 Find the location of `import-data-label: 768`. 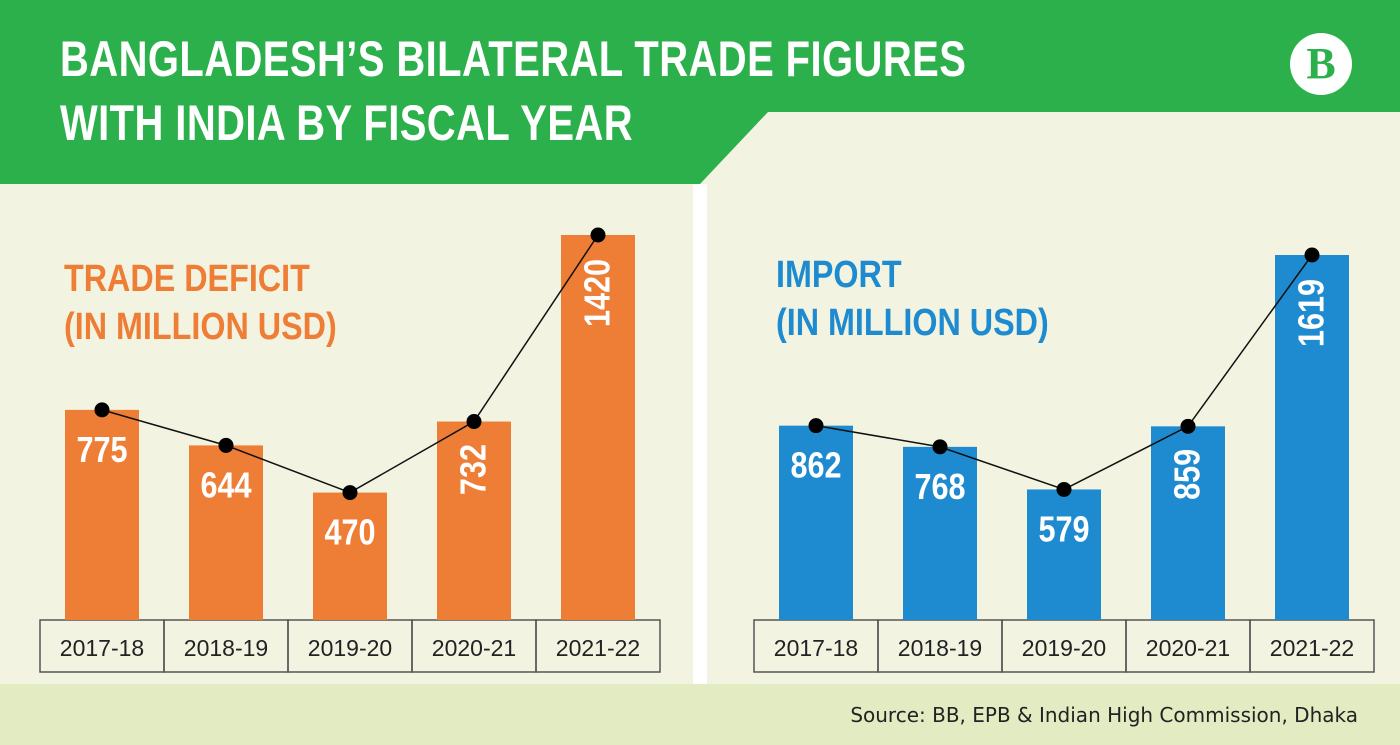

import-data-label: 768 is located at coordinates (939, 488).